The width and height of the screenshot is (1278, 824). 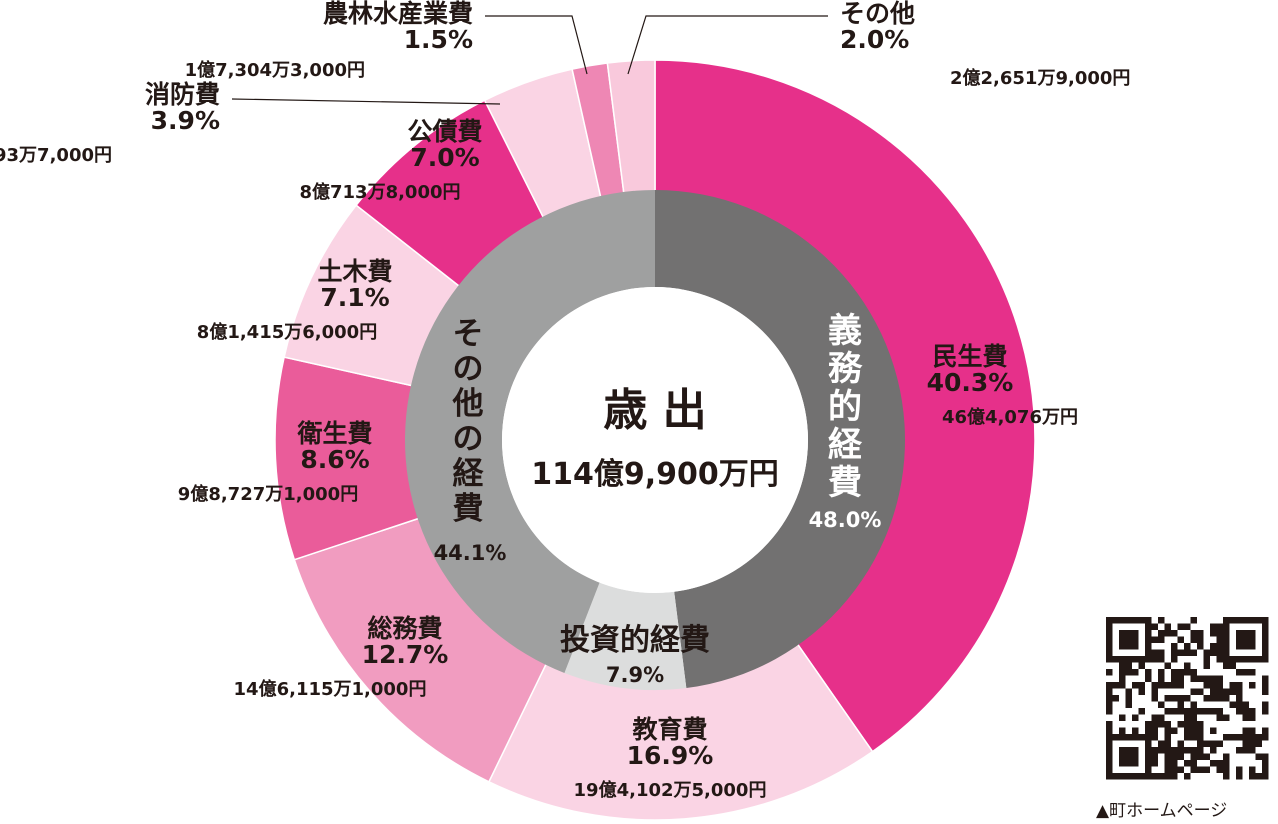 I want to click on inner-label-percent: 7.9%, so click(x=635, y=675).